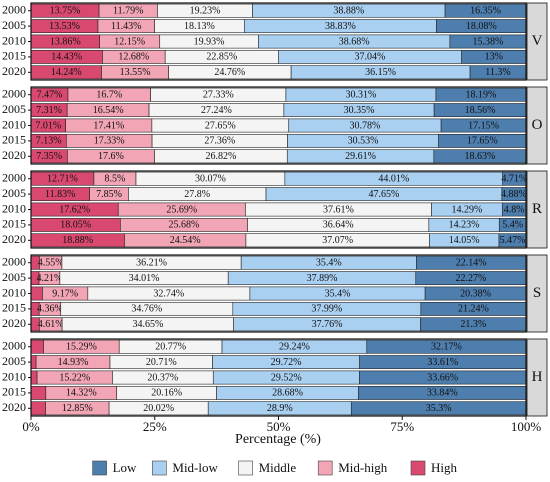 This screenshot has height=482, width=550. I want to click on value-label: 11.79%, so click(128, 10).